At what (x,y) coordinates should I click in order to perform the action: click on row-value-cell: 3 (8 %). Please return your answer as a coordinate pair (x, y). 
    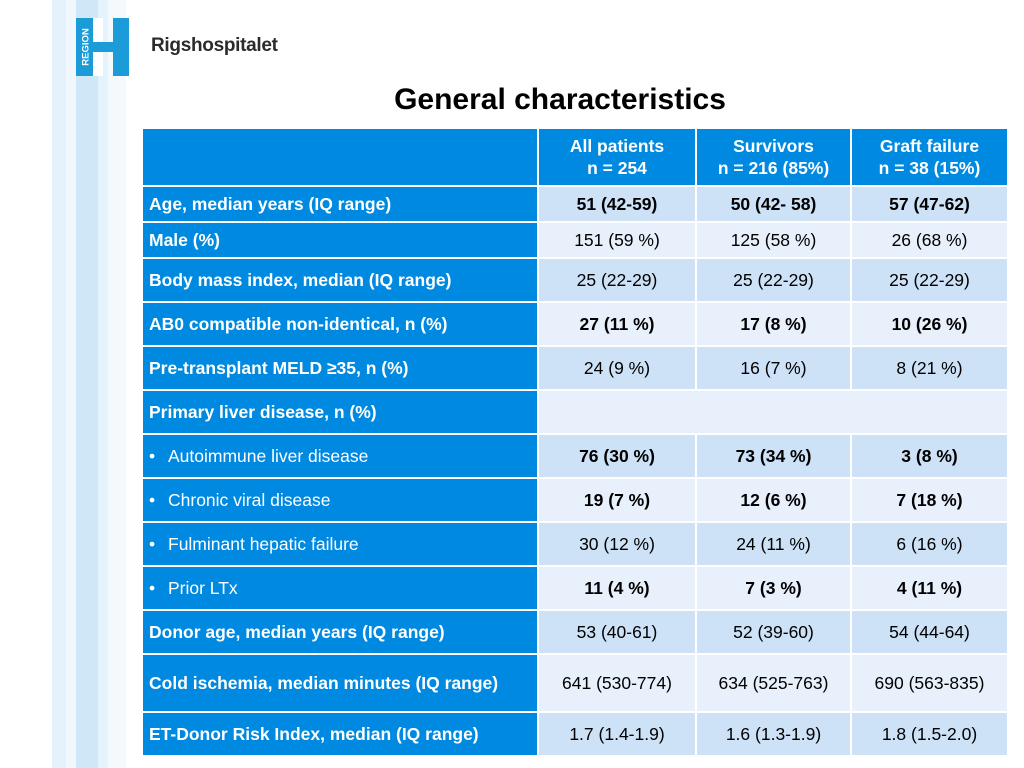
    Looking at the image, I should click on (929, 456).